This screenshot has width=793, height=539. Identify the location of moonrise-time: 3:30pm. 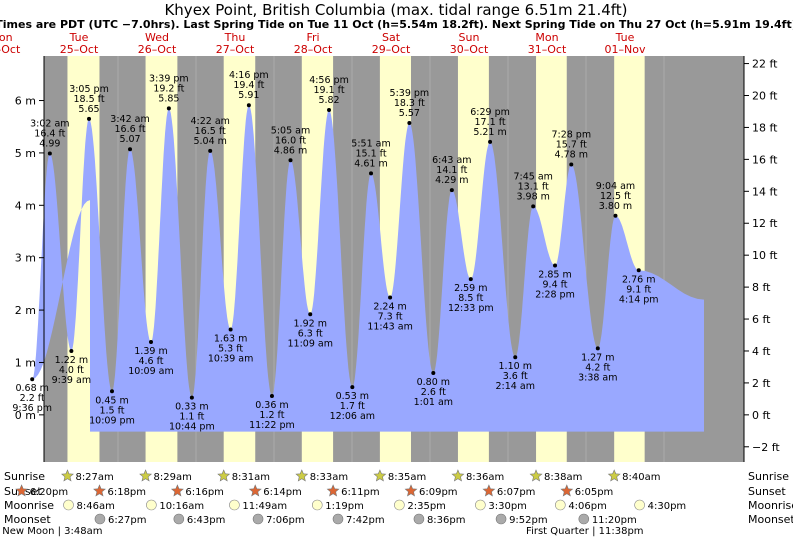
(507, 506).